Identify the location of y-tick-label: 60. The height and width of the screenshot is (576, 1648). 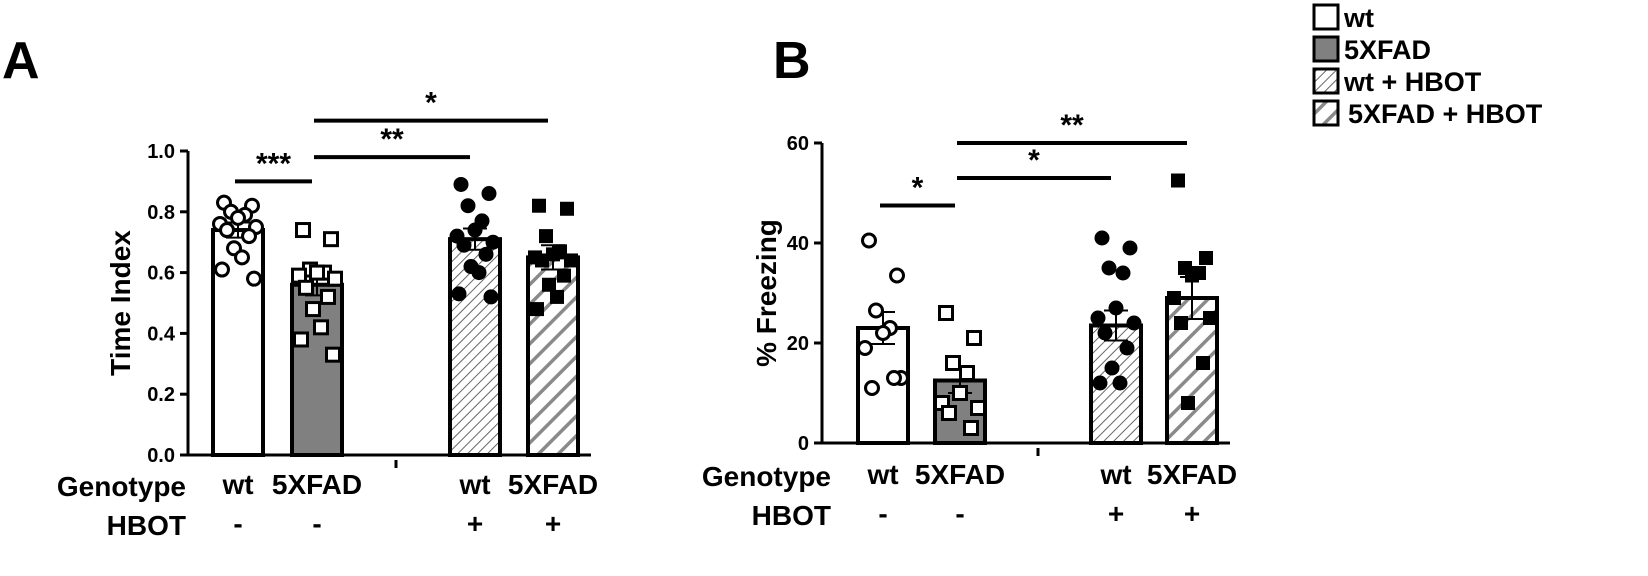
(798, 144).